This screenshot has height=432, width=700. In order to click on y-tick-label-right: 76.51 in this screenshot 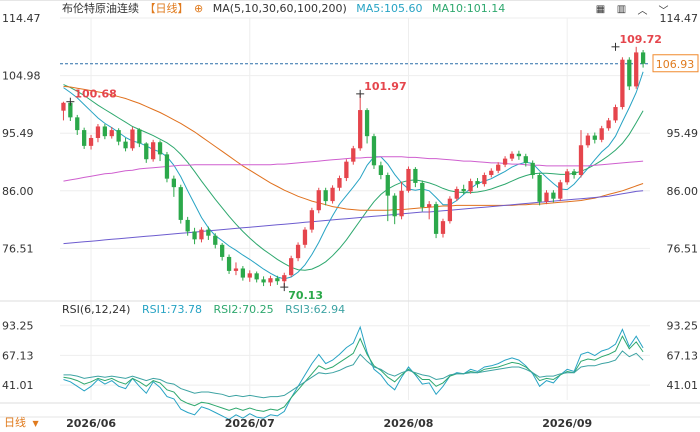, I will do `click(683, 248)`.